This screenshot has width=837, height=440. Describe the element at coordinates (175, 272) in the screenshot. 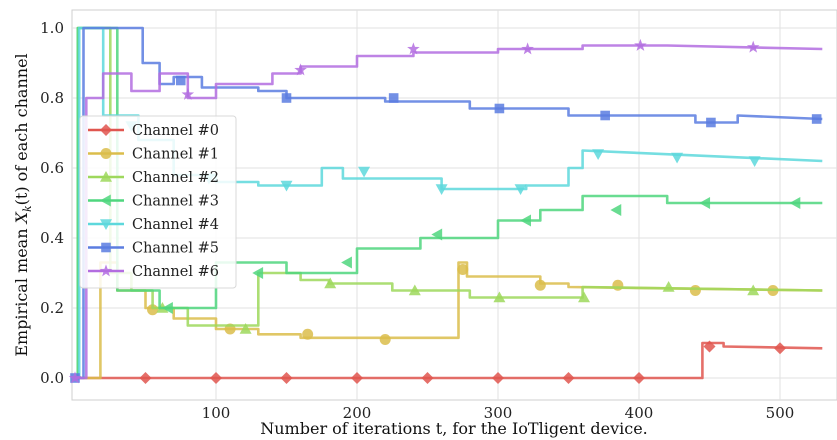

I see `legend-label: Channel #6` at that location.